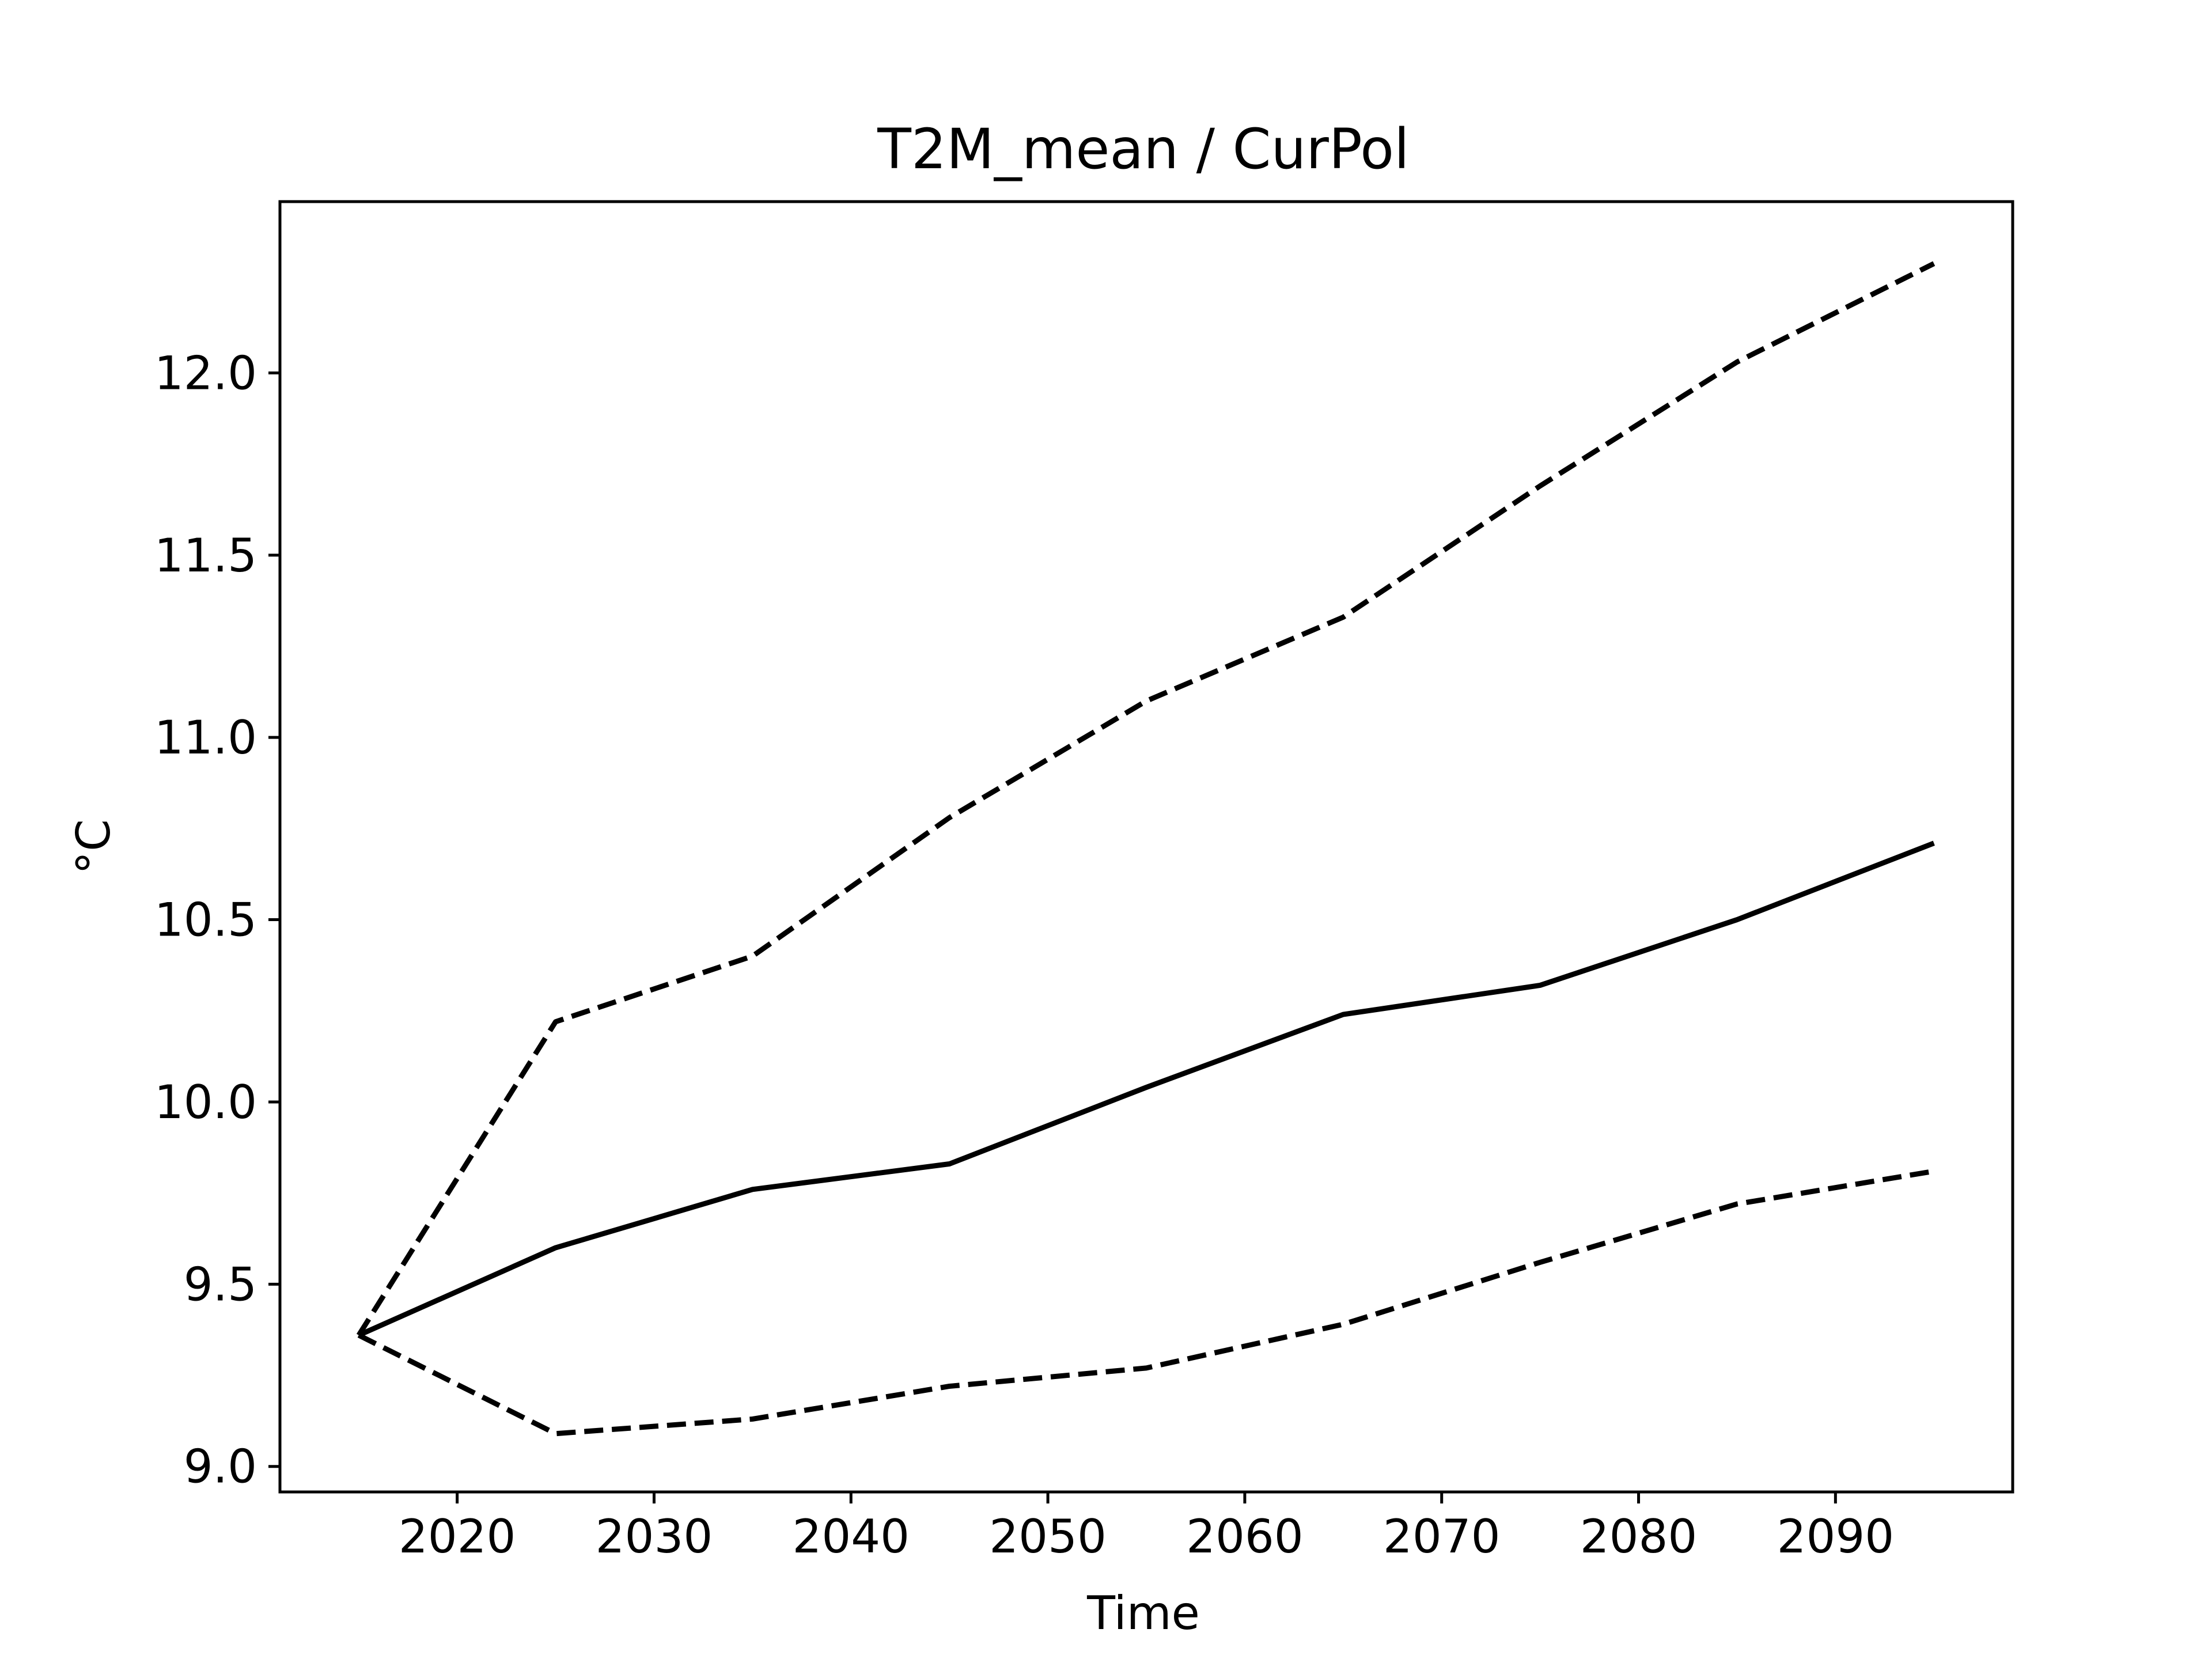 The height and width of the screenshot is (1659, 2212). I want to click on x-tick-label: 2070, so click(1442, 1536).